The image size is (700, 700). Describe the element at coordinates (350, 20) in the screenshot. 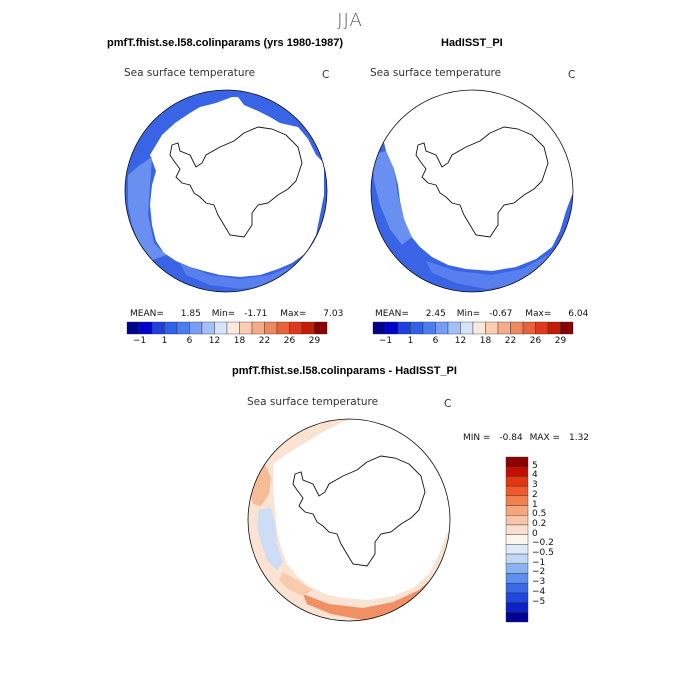

I see `figure-season-title: JJA` at that location.